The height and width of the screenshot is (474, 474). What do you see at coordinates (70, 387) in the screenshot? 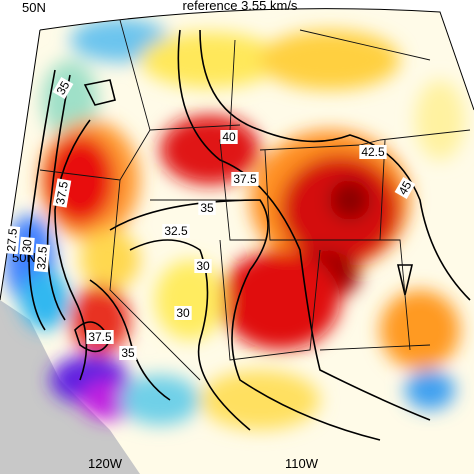
I see `ocean` at bounding box center [70, 387].